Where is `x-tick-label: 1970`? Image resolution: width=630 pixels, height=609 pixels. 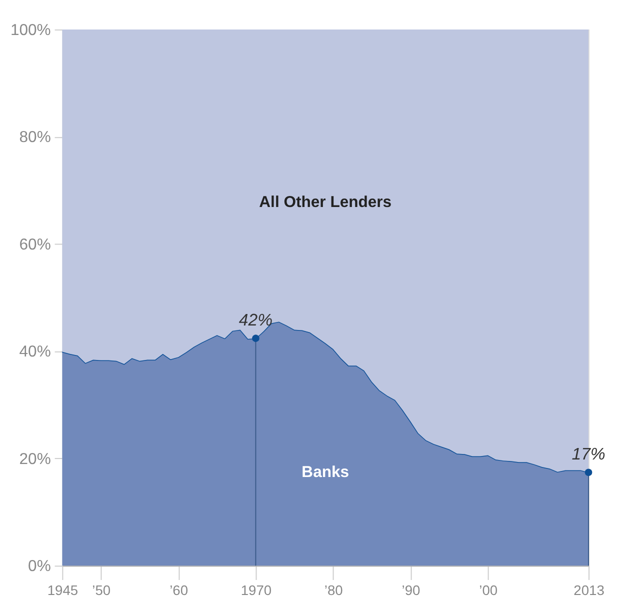 x-tick-label: 1970 is located at coordinates (256, 590).